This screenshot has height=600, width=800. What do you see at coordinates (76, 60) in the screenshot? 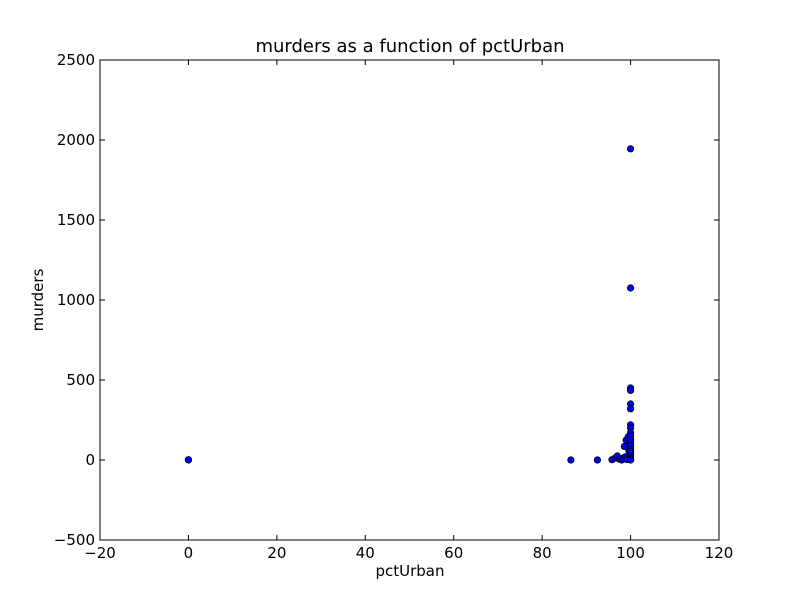
I see `y-tick-label: 2500` at bounding box center [76, 60].